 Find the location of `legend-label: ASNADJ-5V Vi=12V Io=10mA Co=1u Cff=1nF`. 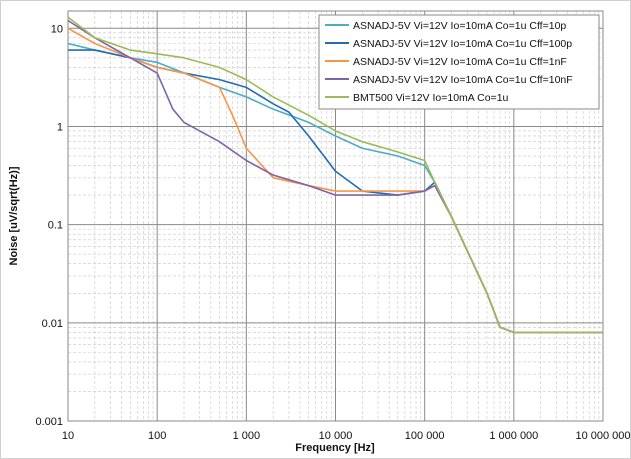

legend-label: ASNADJ-5V Vi=12V Io=10mA Co=1u Cff=1nF is located at coordinates (460, 62).